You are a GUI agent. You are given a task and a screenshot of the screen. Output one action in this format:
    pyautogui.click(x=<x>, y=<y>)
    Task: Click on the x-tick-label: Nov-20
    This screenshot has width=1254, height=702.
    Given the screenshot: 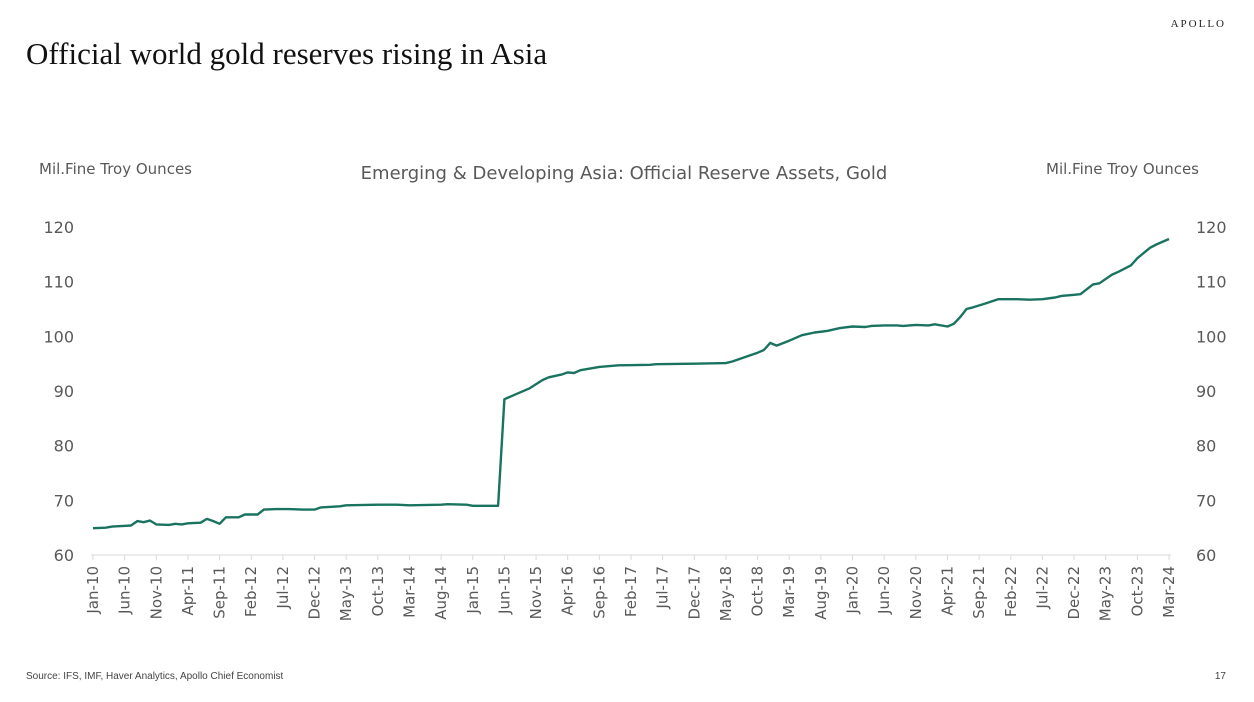 What is the action you would take?
    pyautogui.click(x=916, y=592)
    